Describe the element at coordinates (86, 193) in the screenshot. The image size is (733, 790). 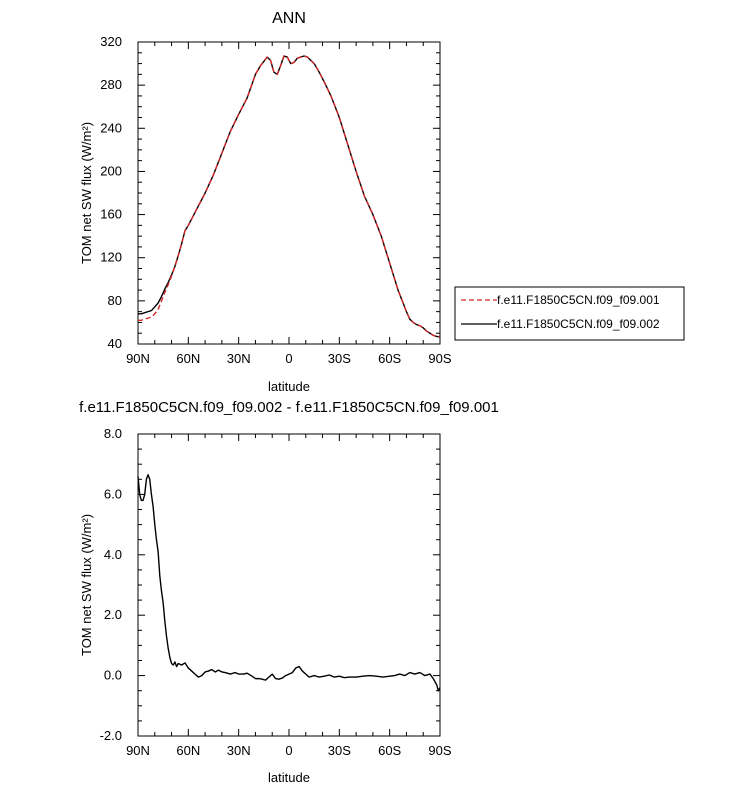
I see `top-plot-y-label: TOM net SW flux (W/m²)` at that location.